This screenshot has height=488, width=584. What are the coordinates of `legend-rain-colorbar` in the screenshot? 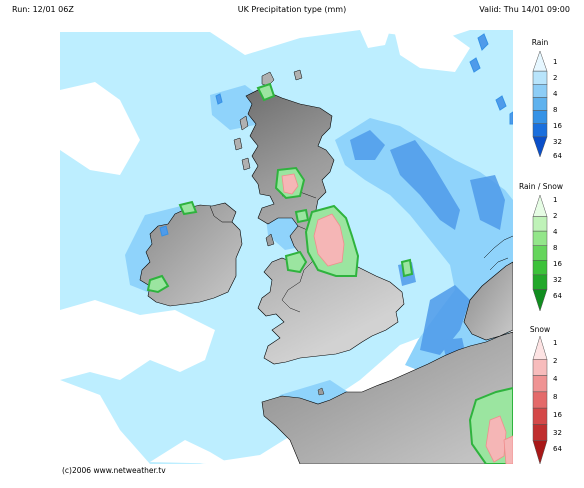 It's located at (540, 104).